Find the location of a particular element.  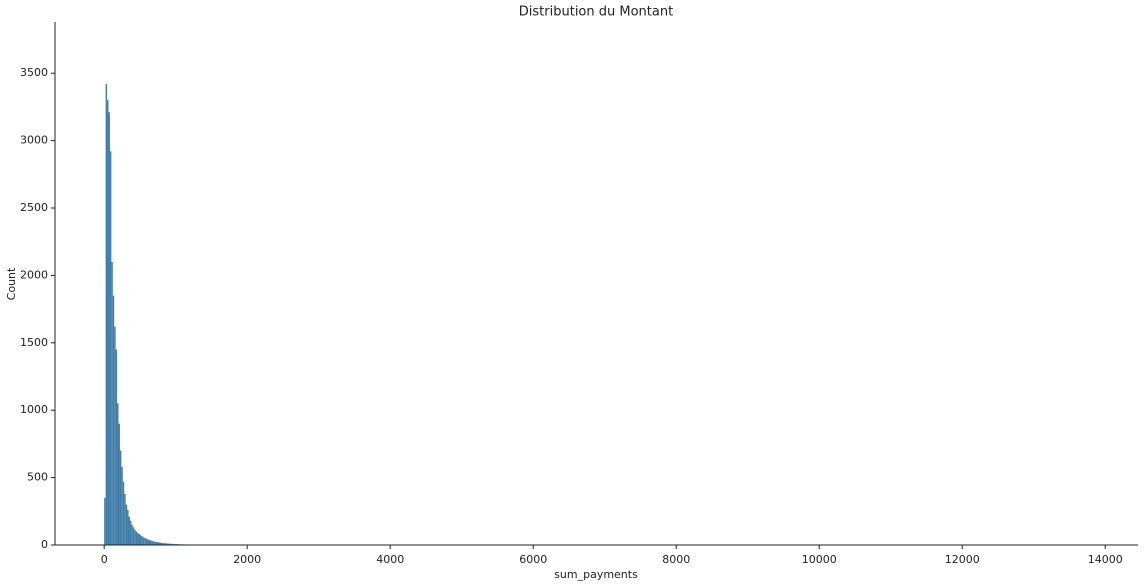

x-axis-label: sum_payments is located at coordinates (596, 574).